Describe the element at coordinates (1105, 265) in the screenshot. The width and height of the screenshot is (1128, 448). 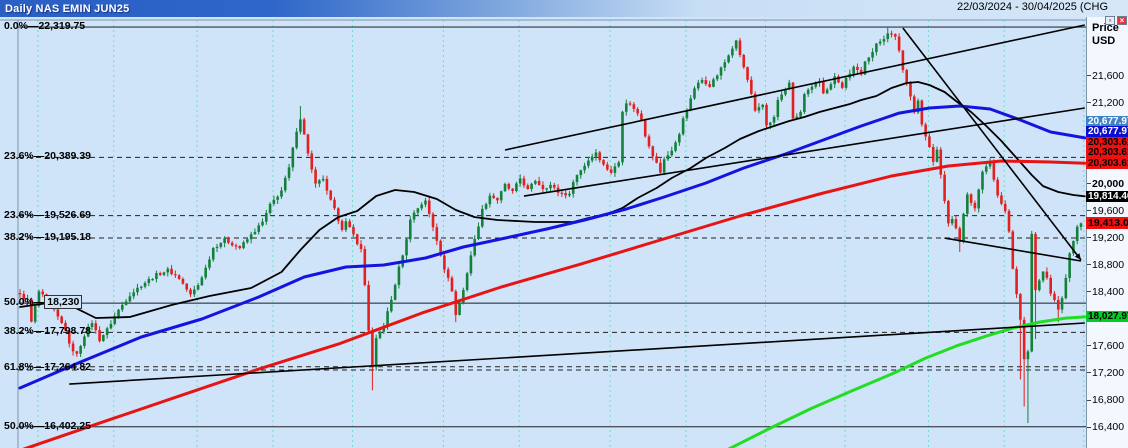
I see `price-tick-label: 18,800` at that location.